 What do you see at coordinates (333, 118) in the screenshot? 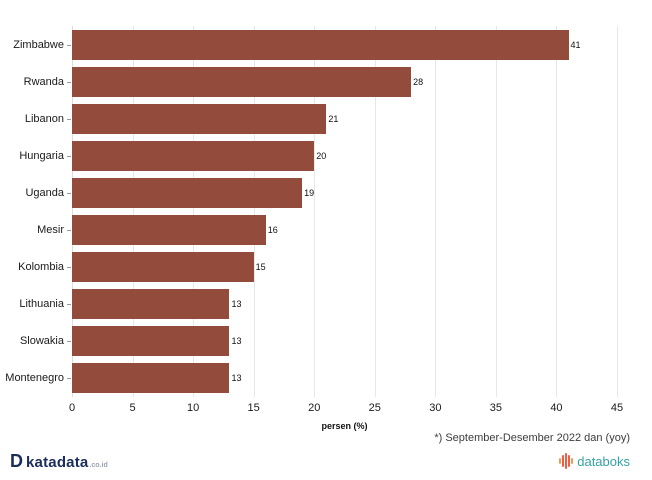
I see `bar-value-label: 21` at bounding box center [333, 118].